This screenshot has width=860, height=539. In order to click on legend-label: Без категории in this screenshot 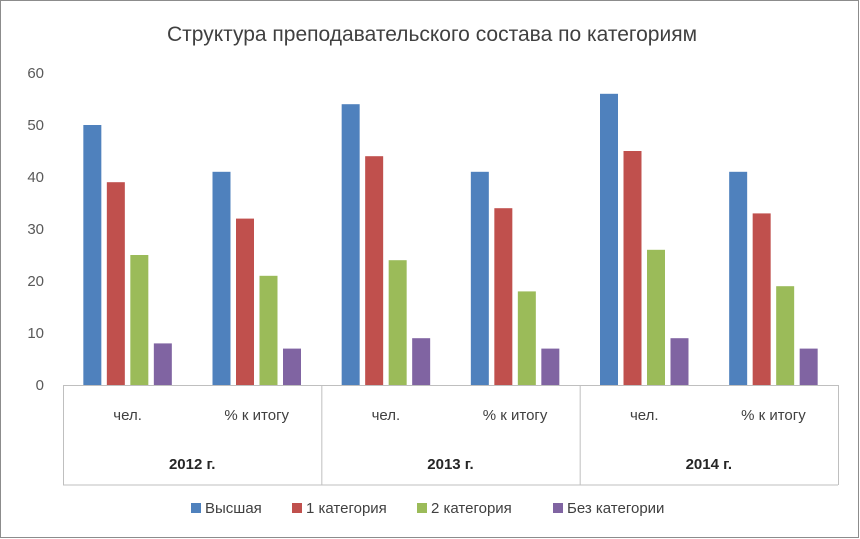, I will do `click(615, 508)`.